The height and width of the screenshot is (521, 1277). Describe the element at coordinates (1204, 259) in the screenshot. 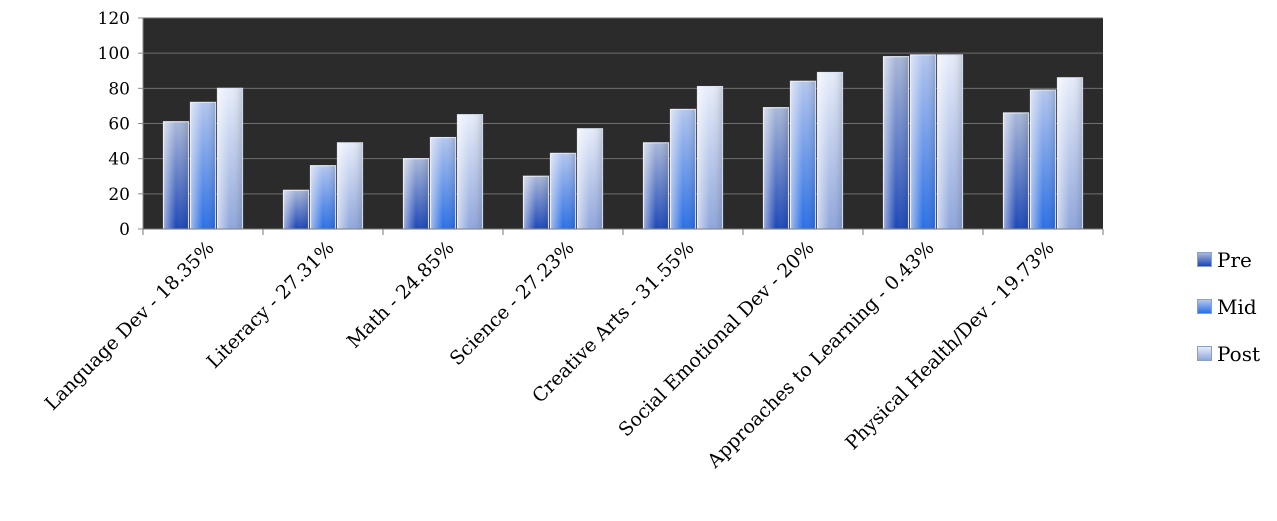

I see `legend-swatch-pre` at that location.